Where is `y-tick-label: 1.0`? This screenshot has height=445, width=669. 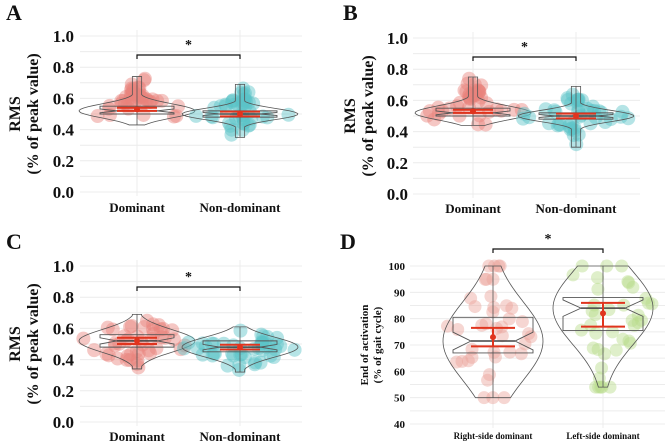
y-tick-label: 1.0 is located at coordinates (397, 38).